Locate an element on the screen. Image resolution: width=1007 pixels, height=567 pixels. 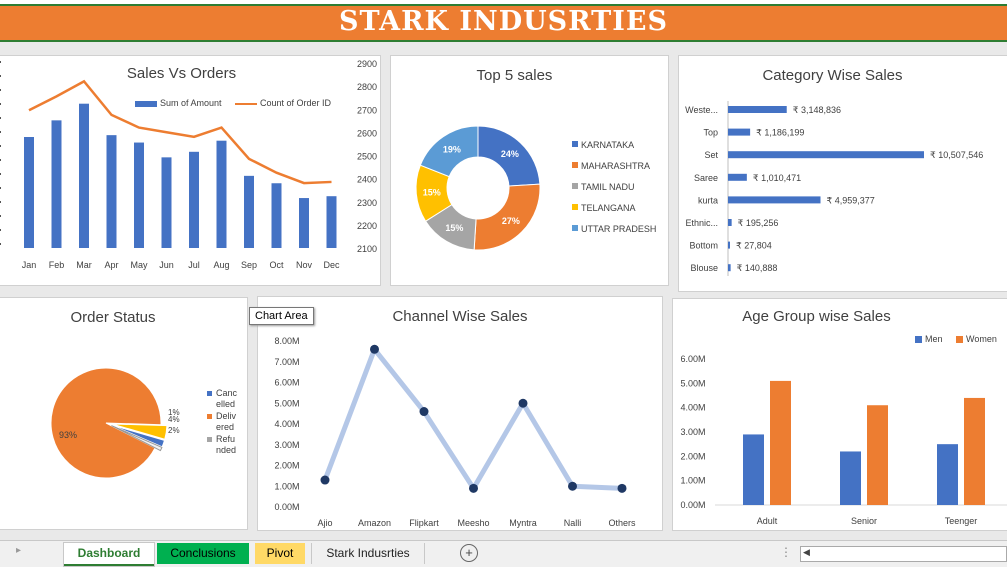
cat-label-2: Set is located at coordinates (711, 155).